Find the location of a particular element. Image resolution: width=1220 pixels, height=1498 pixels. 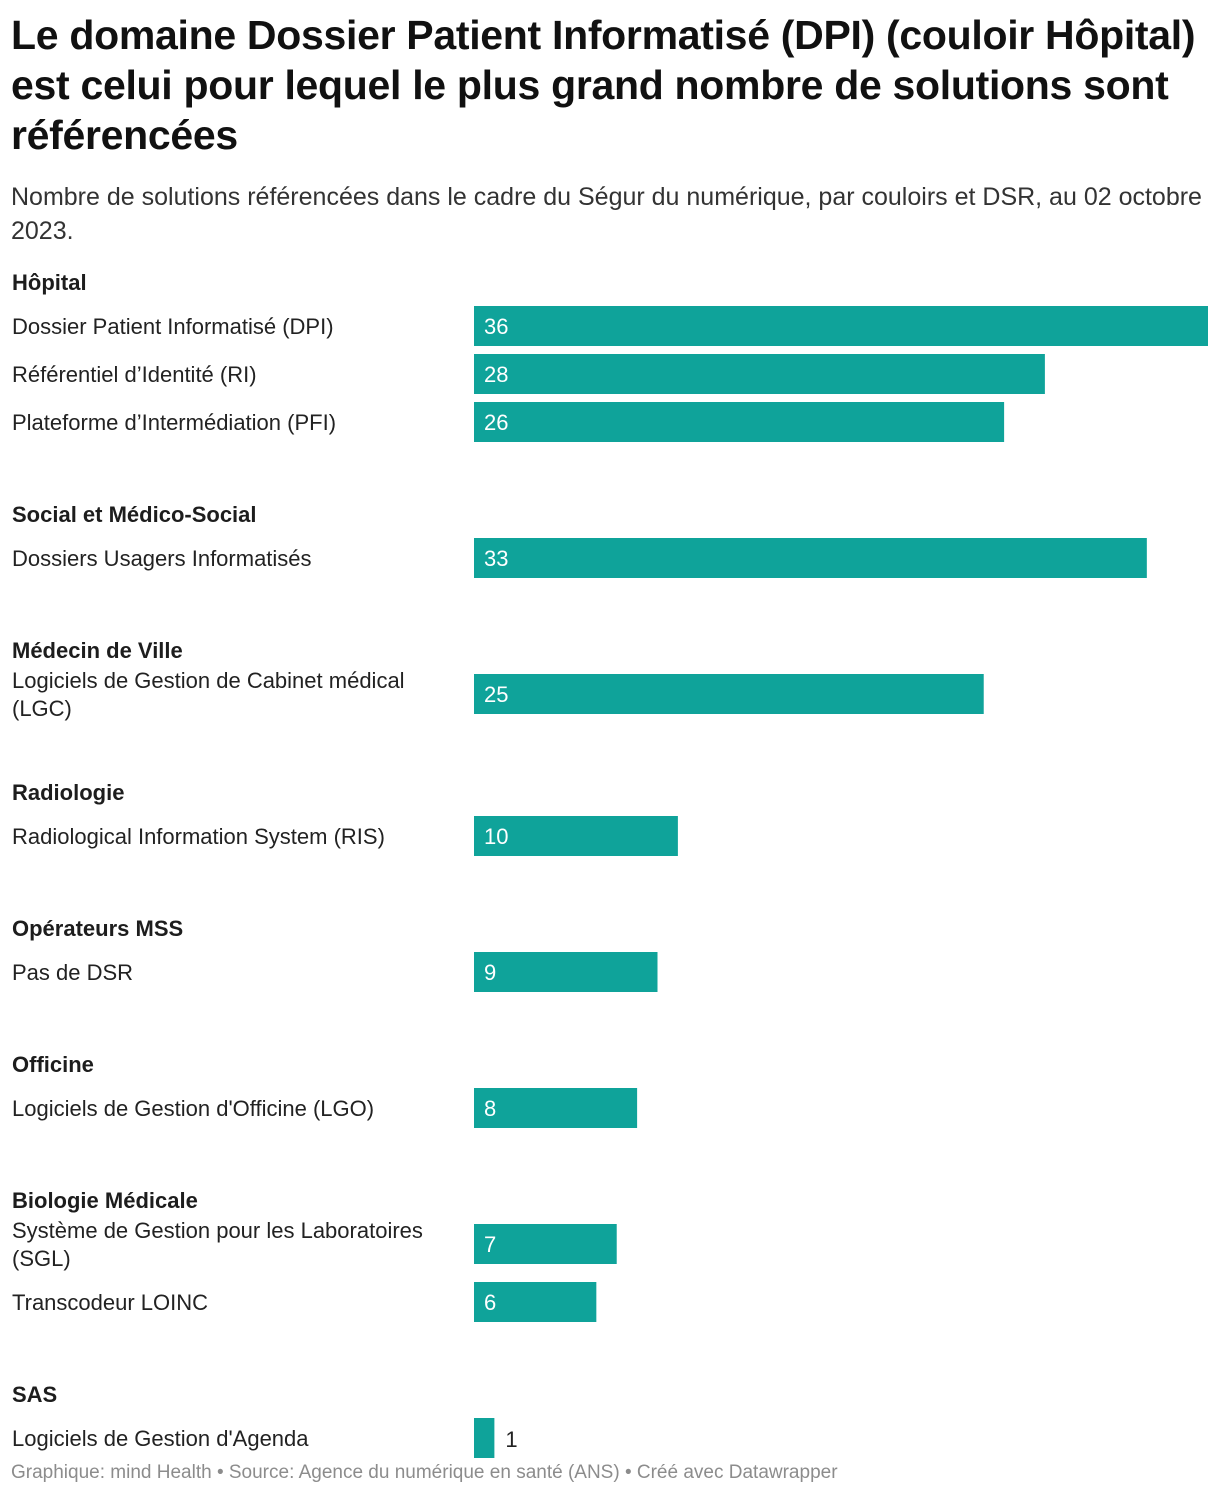

value-label: 25 is located at coordinates (496, 694).